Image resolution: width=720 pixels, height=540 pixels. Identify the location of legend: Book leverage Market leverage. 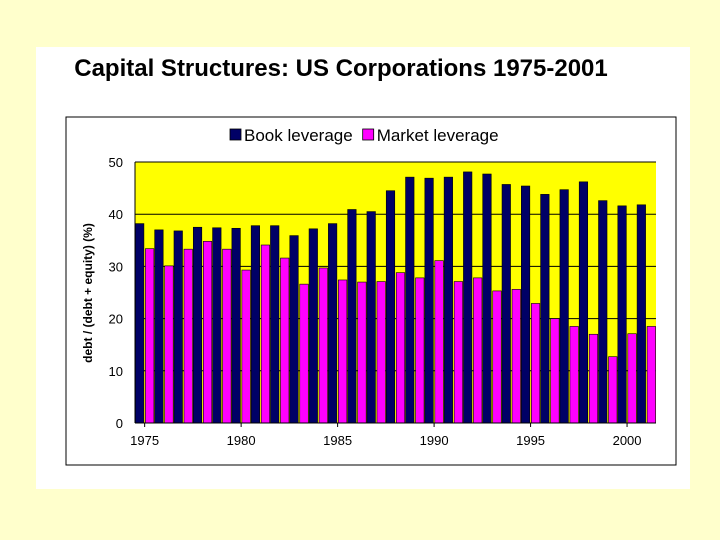
(364, 135).